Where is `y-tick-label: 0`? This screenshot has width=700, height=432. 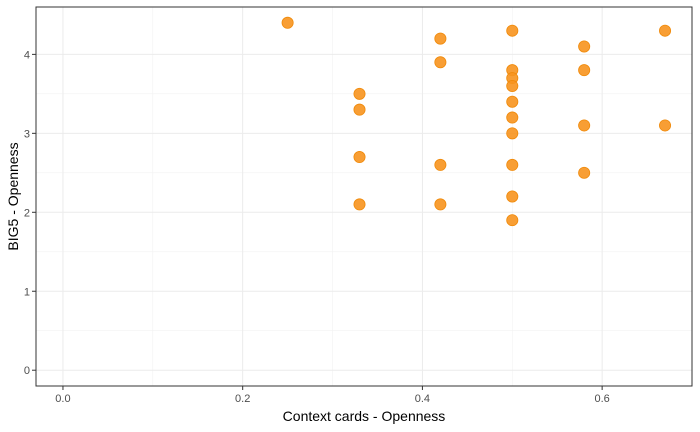
y-tick-label: 0 is located at coordinates (27, 371).